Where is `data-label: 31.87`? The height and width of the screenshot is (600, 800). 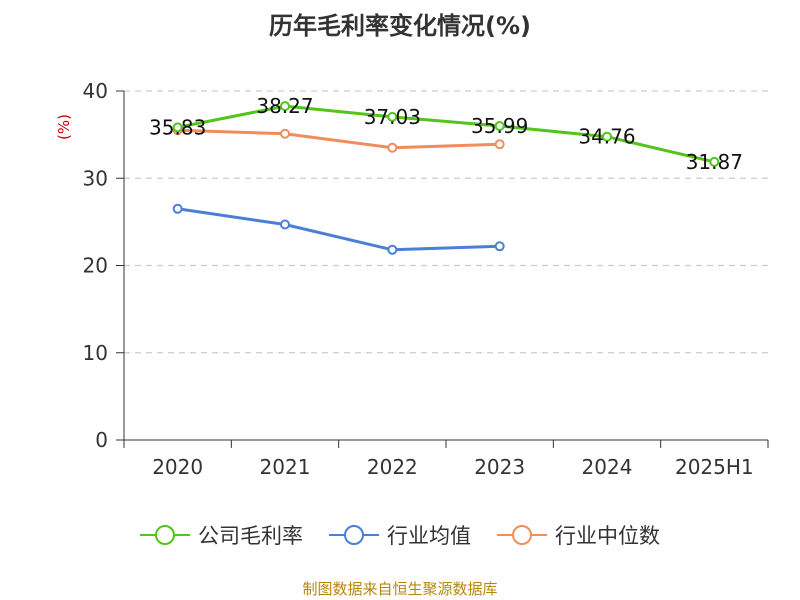
data-label: 31.87 is located at coordinates (714, 162).